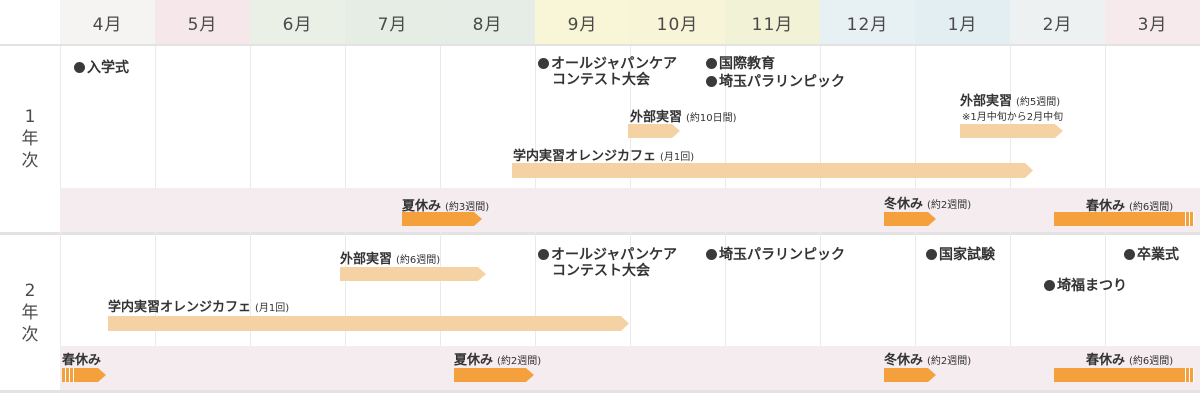  I want to click on month-header-cell: 7月, so click(392, 22).